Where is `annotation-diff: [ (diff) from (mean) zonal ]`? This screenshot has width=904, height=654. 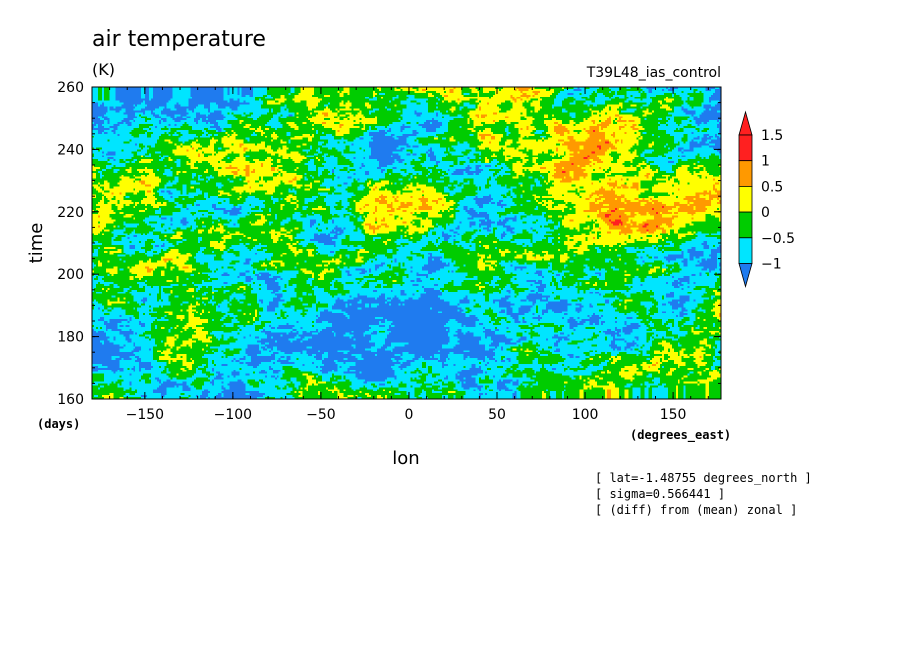 annotation-diff: [ (diff) from (mean) zonal ] is located at coordinates (696, 510).